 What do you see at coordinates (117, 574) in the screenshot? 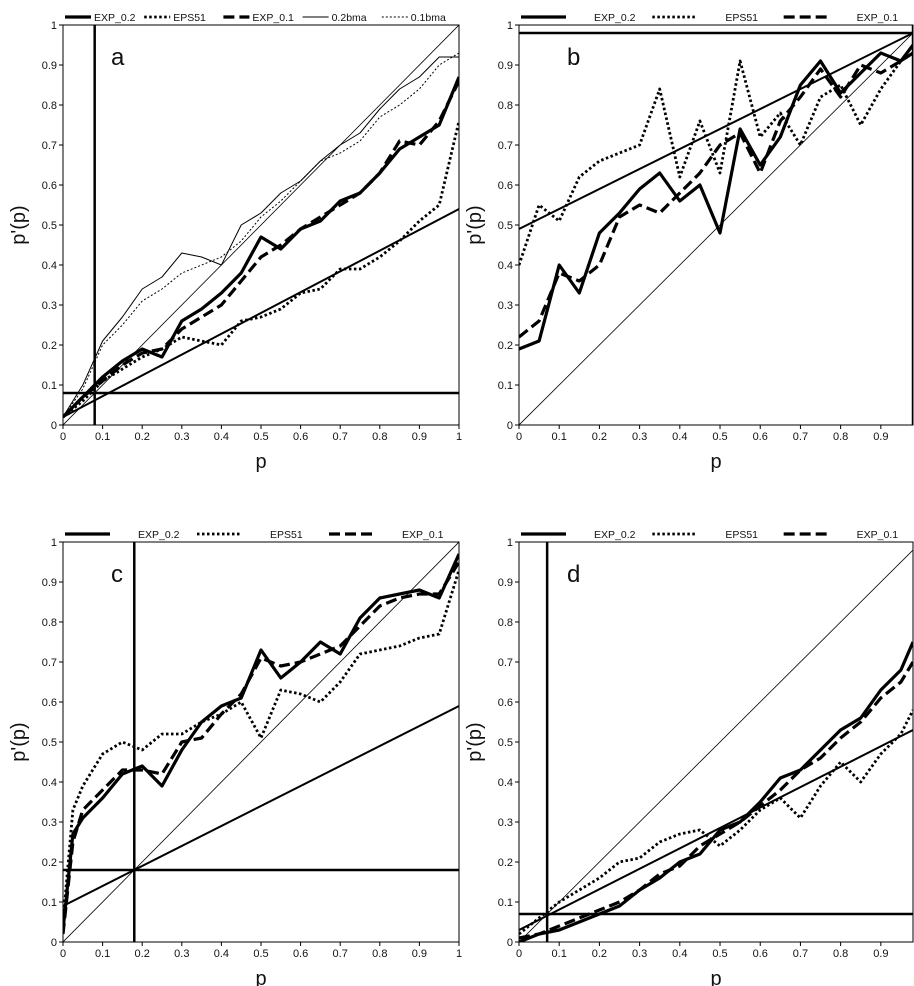
I see `panel-letter: c` at bounding box center [117, 574].